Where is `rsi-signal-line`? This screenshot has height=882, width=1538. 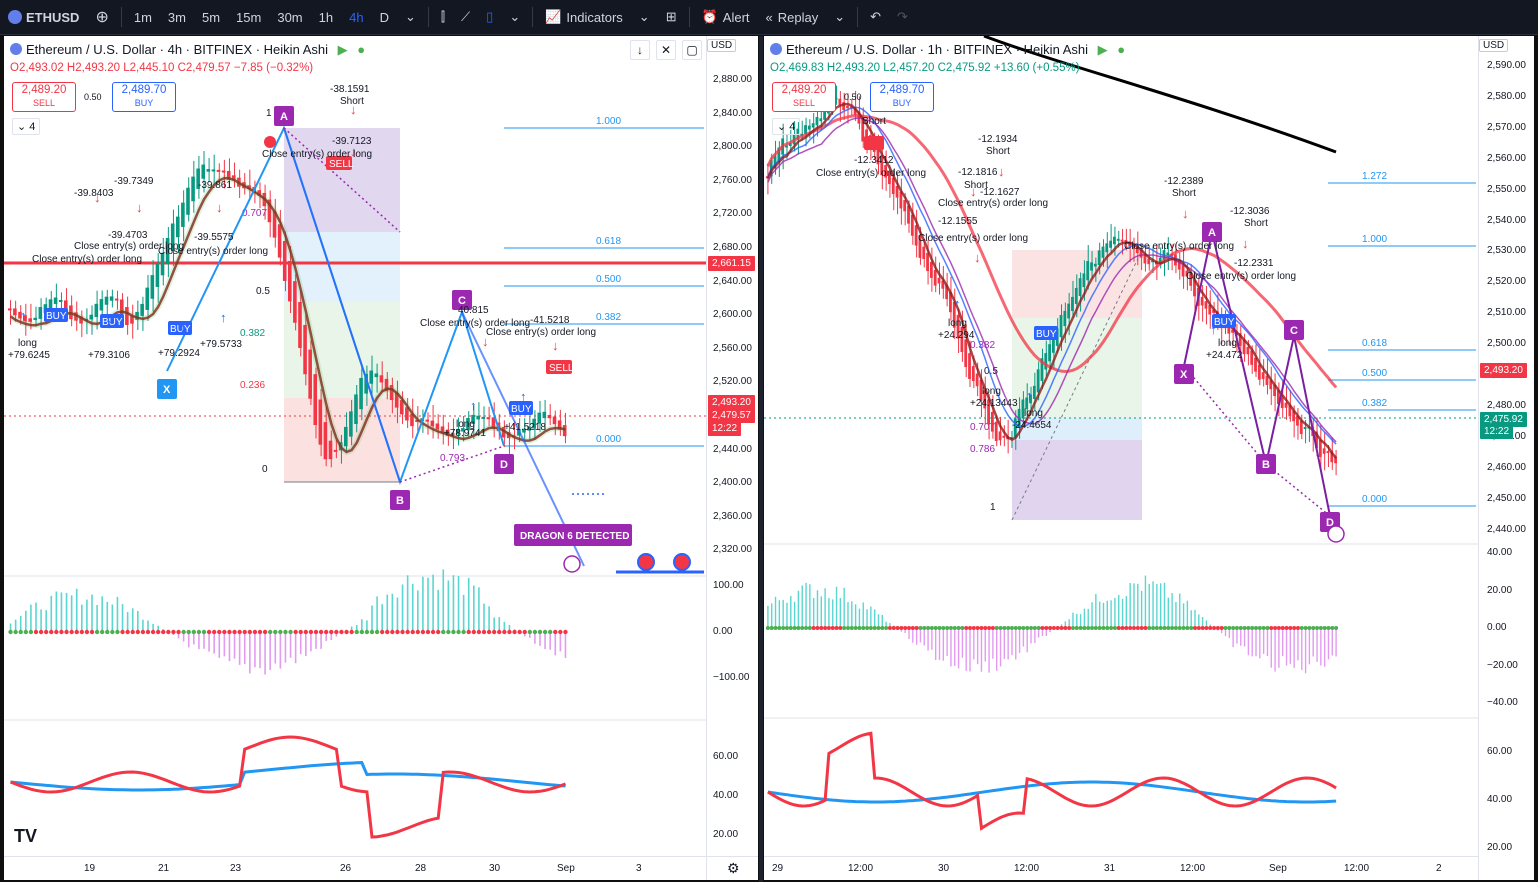 rsi-signal-line is located at coordinates (1052, 792).